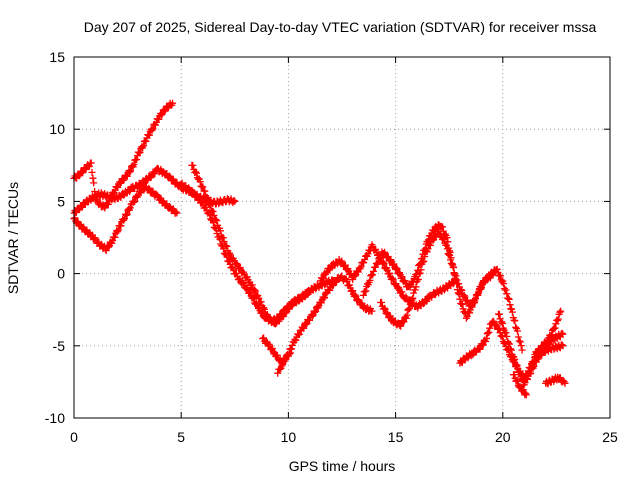 The width and height of the screenshot is (640, 480). I want to click on y-axis-label: SDTVAR / TECUs, so click(13, 238).